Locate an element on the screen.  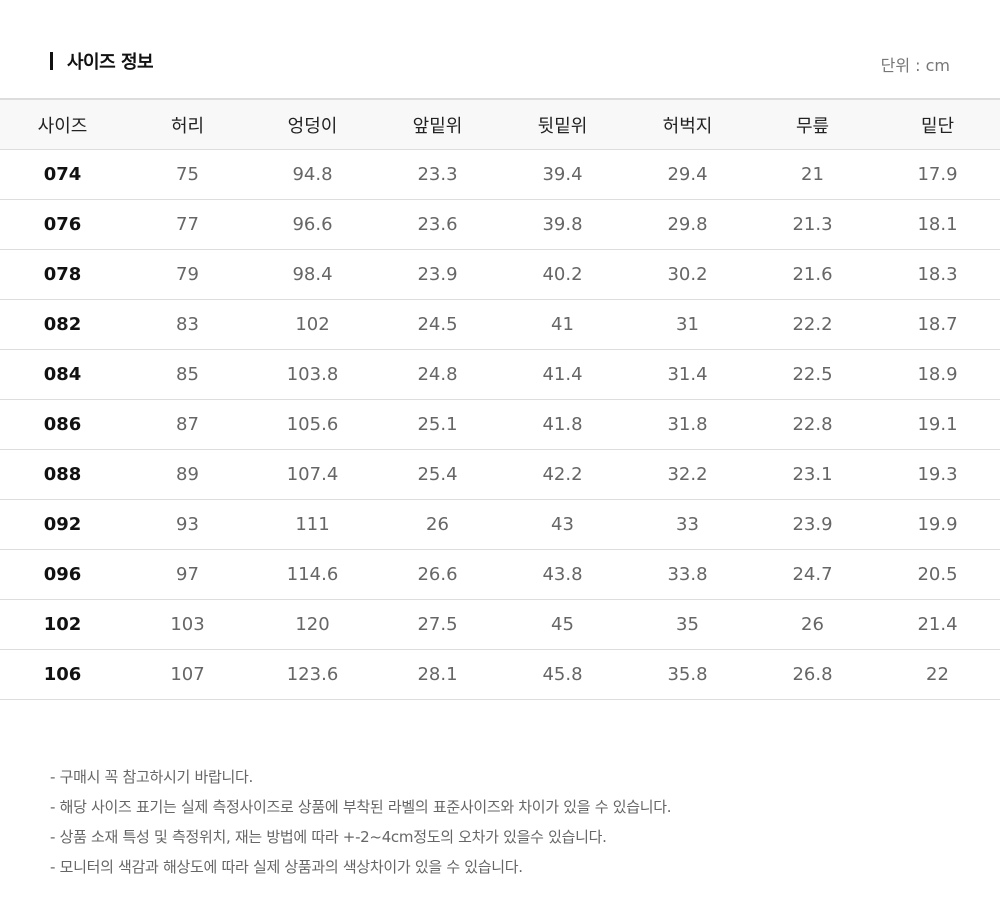
measurement-cell: 41 is located at coordinates (562, 324).